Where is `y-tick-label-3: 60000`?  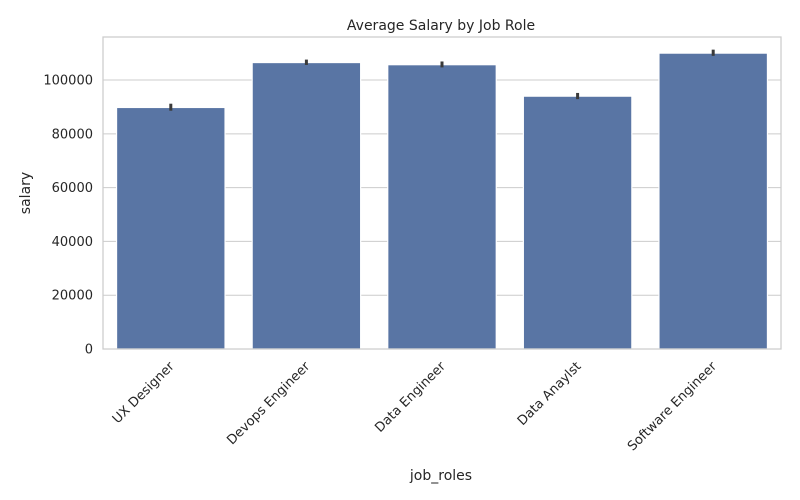
y-tick-label-3: 60000 is located at coordinates (72, 188).